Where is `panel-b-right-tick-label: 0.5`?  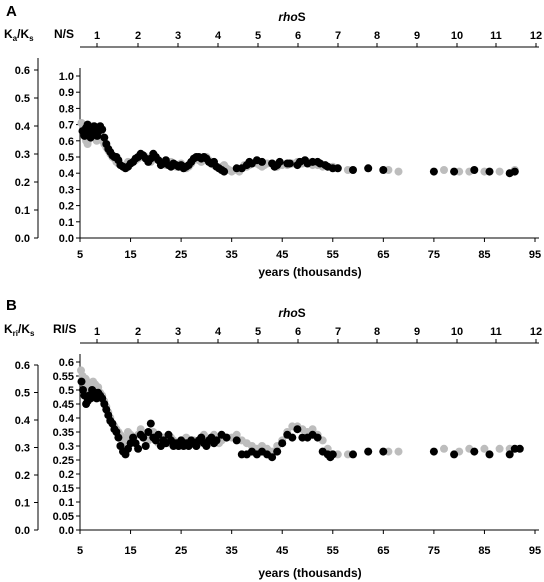 panel-b-right-tick-label: 0.5 is located at coordinates (66, 391).